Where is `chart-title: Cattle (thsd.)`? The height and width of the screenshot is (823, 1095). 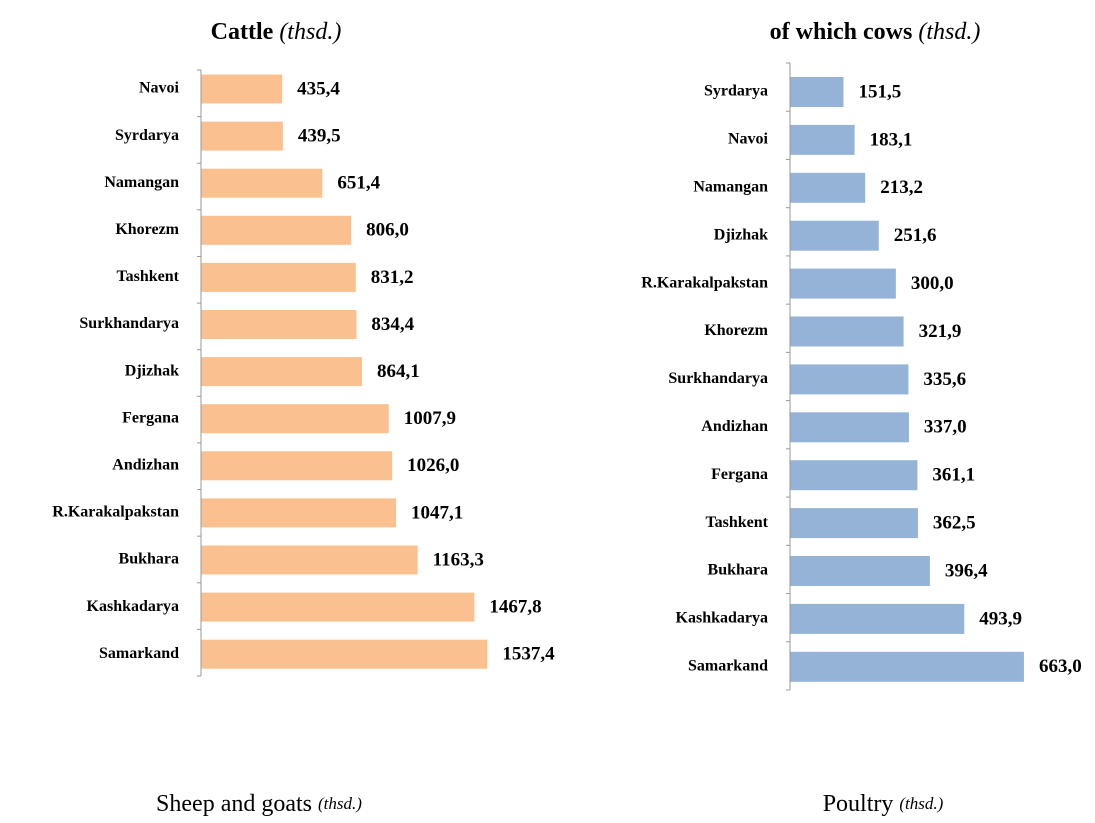
chart-title: Cattle (thsd.) is located at coordinates (276, 32).